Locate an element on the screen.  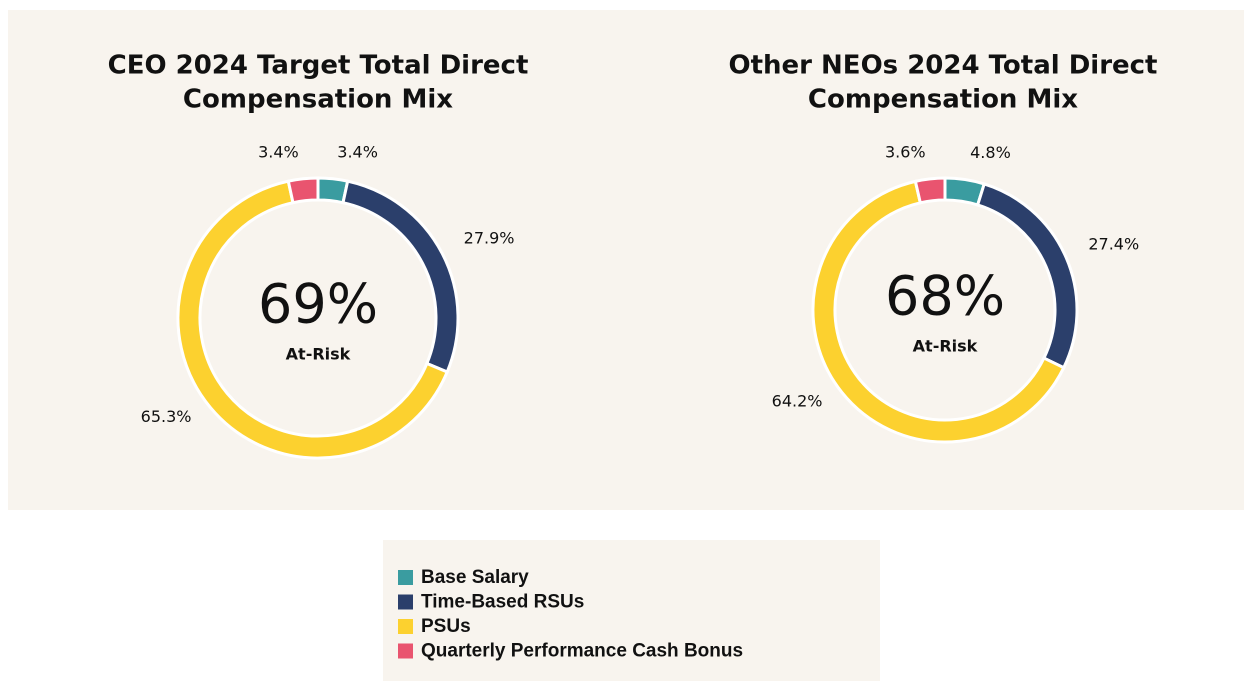
data-label: 64.2% is located at coordinates (797, 400).